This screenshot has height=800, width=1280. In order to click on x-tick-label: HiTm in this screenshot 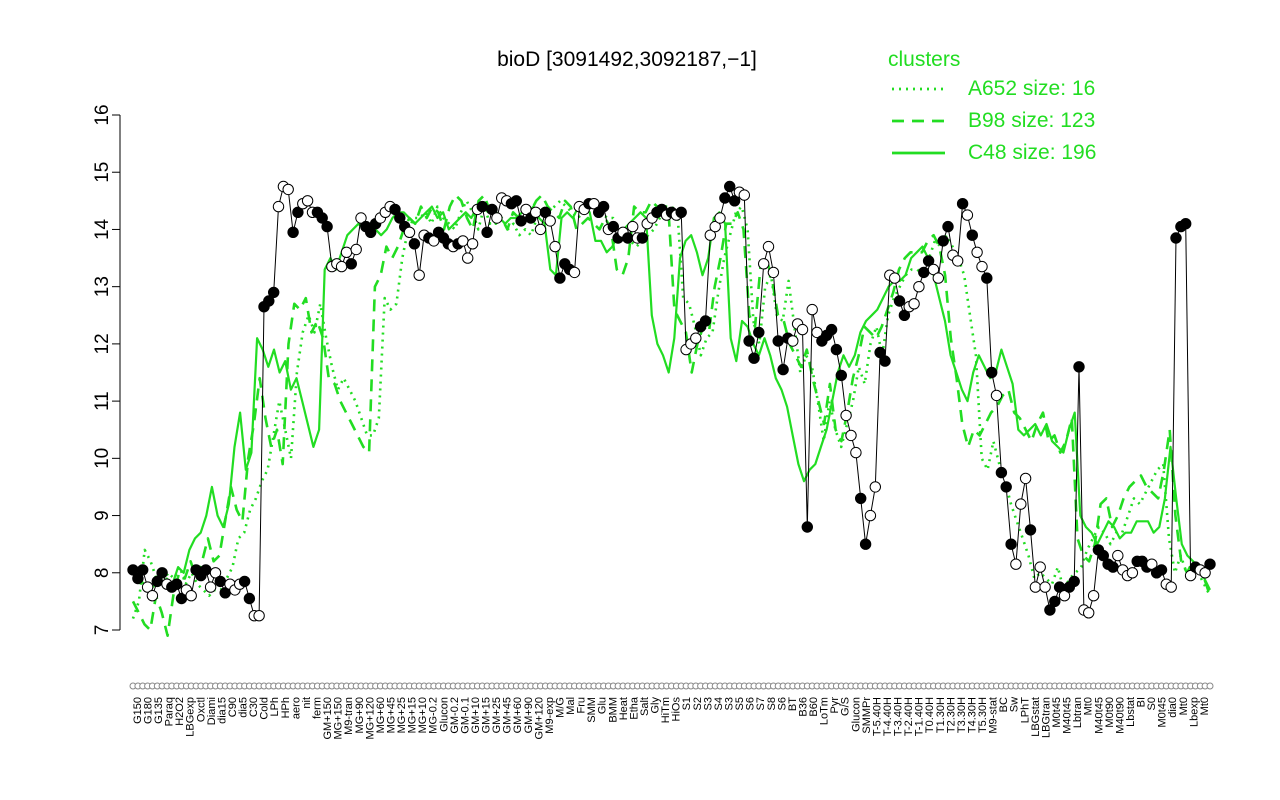, I will do `click(666, 710)`.